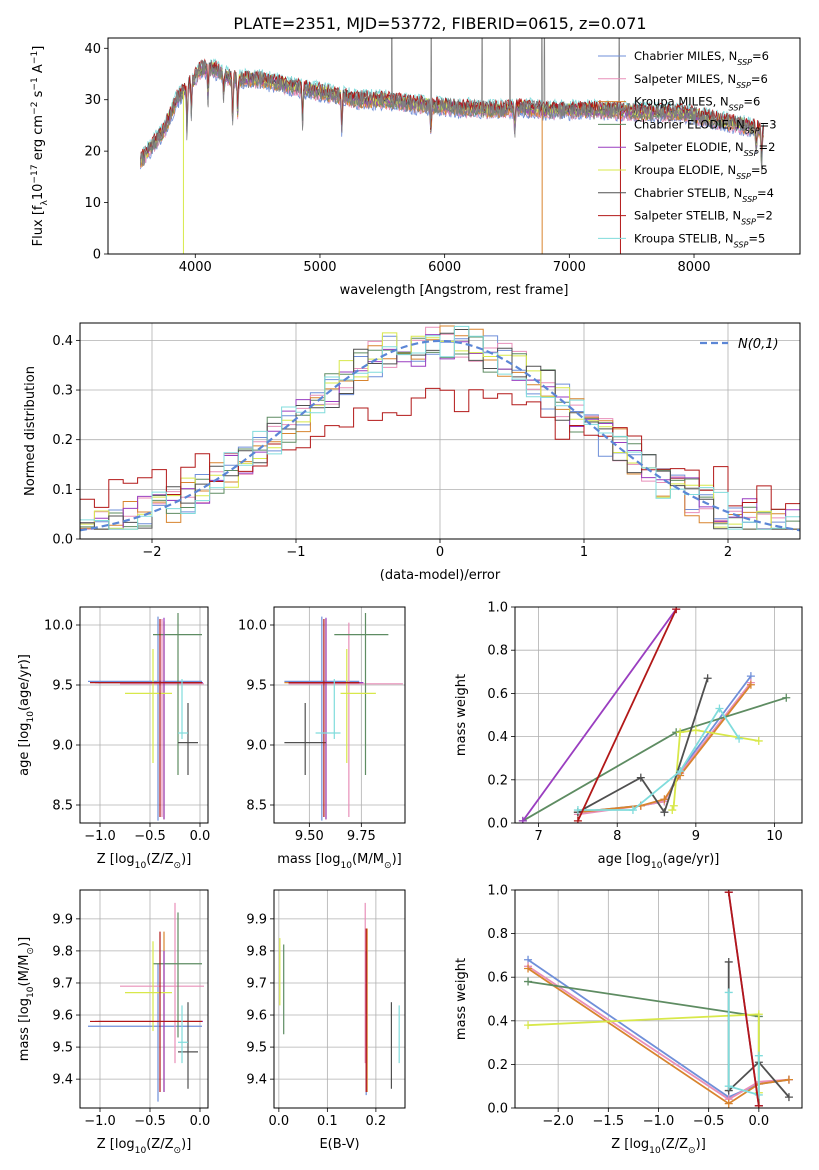 The height and width of the screenshot is (1170, 819). I want to click on x-tick-label: 7000, so click(569, 267).